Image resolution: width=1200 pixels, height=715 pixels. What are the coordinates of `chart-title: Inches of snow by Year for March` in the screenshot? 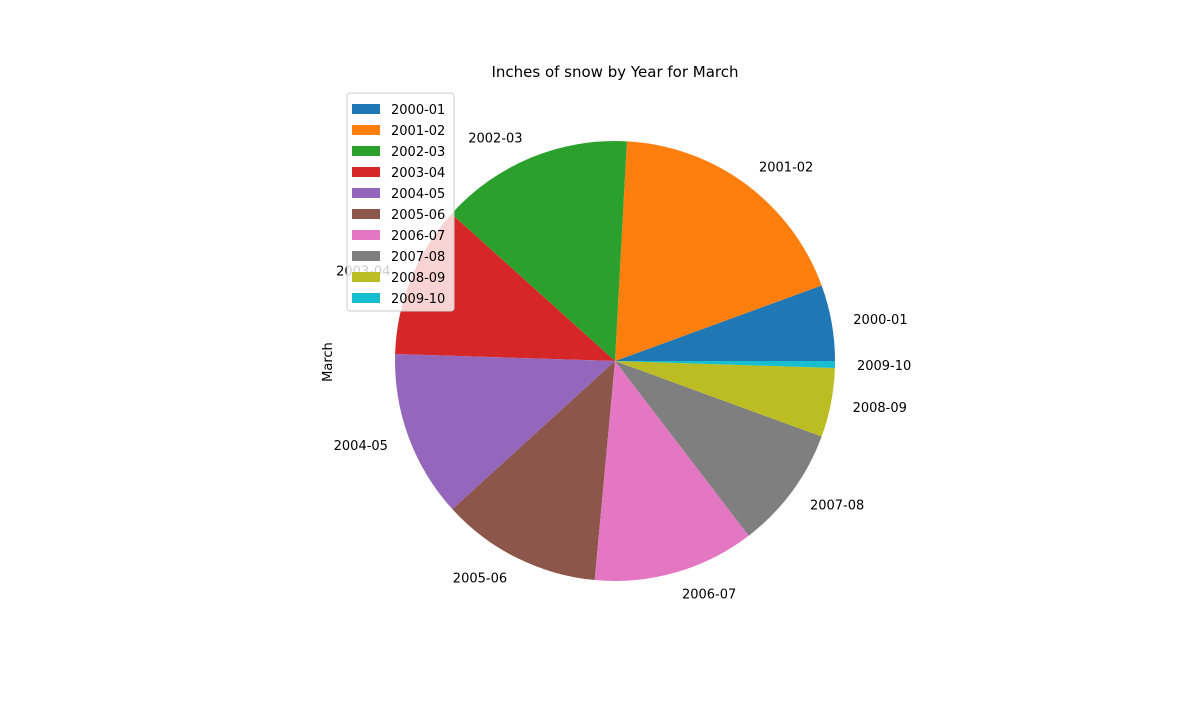 It's located at (614, 72).